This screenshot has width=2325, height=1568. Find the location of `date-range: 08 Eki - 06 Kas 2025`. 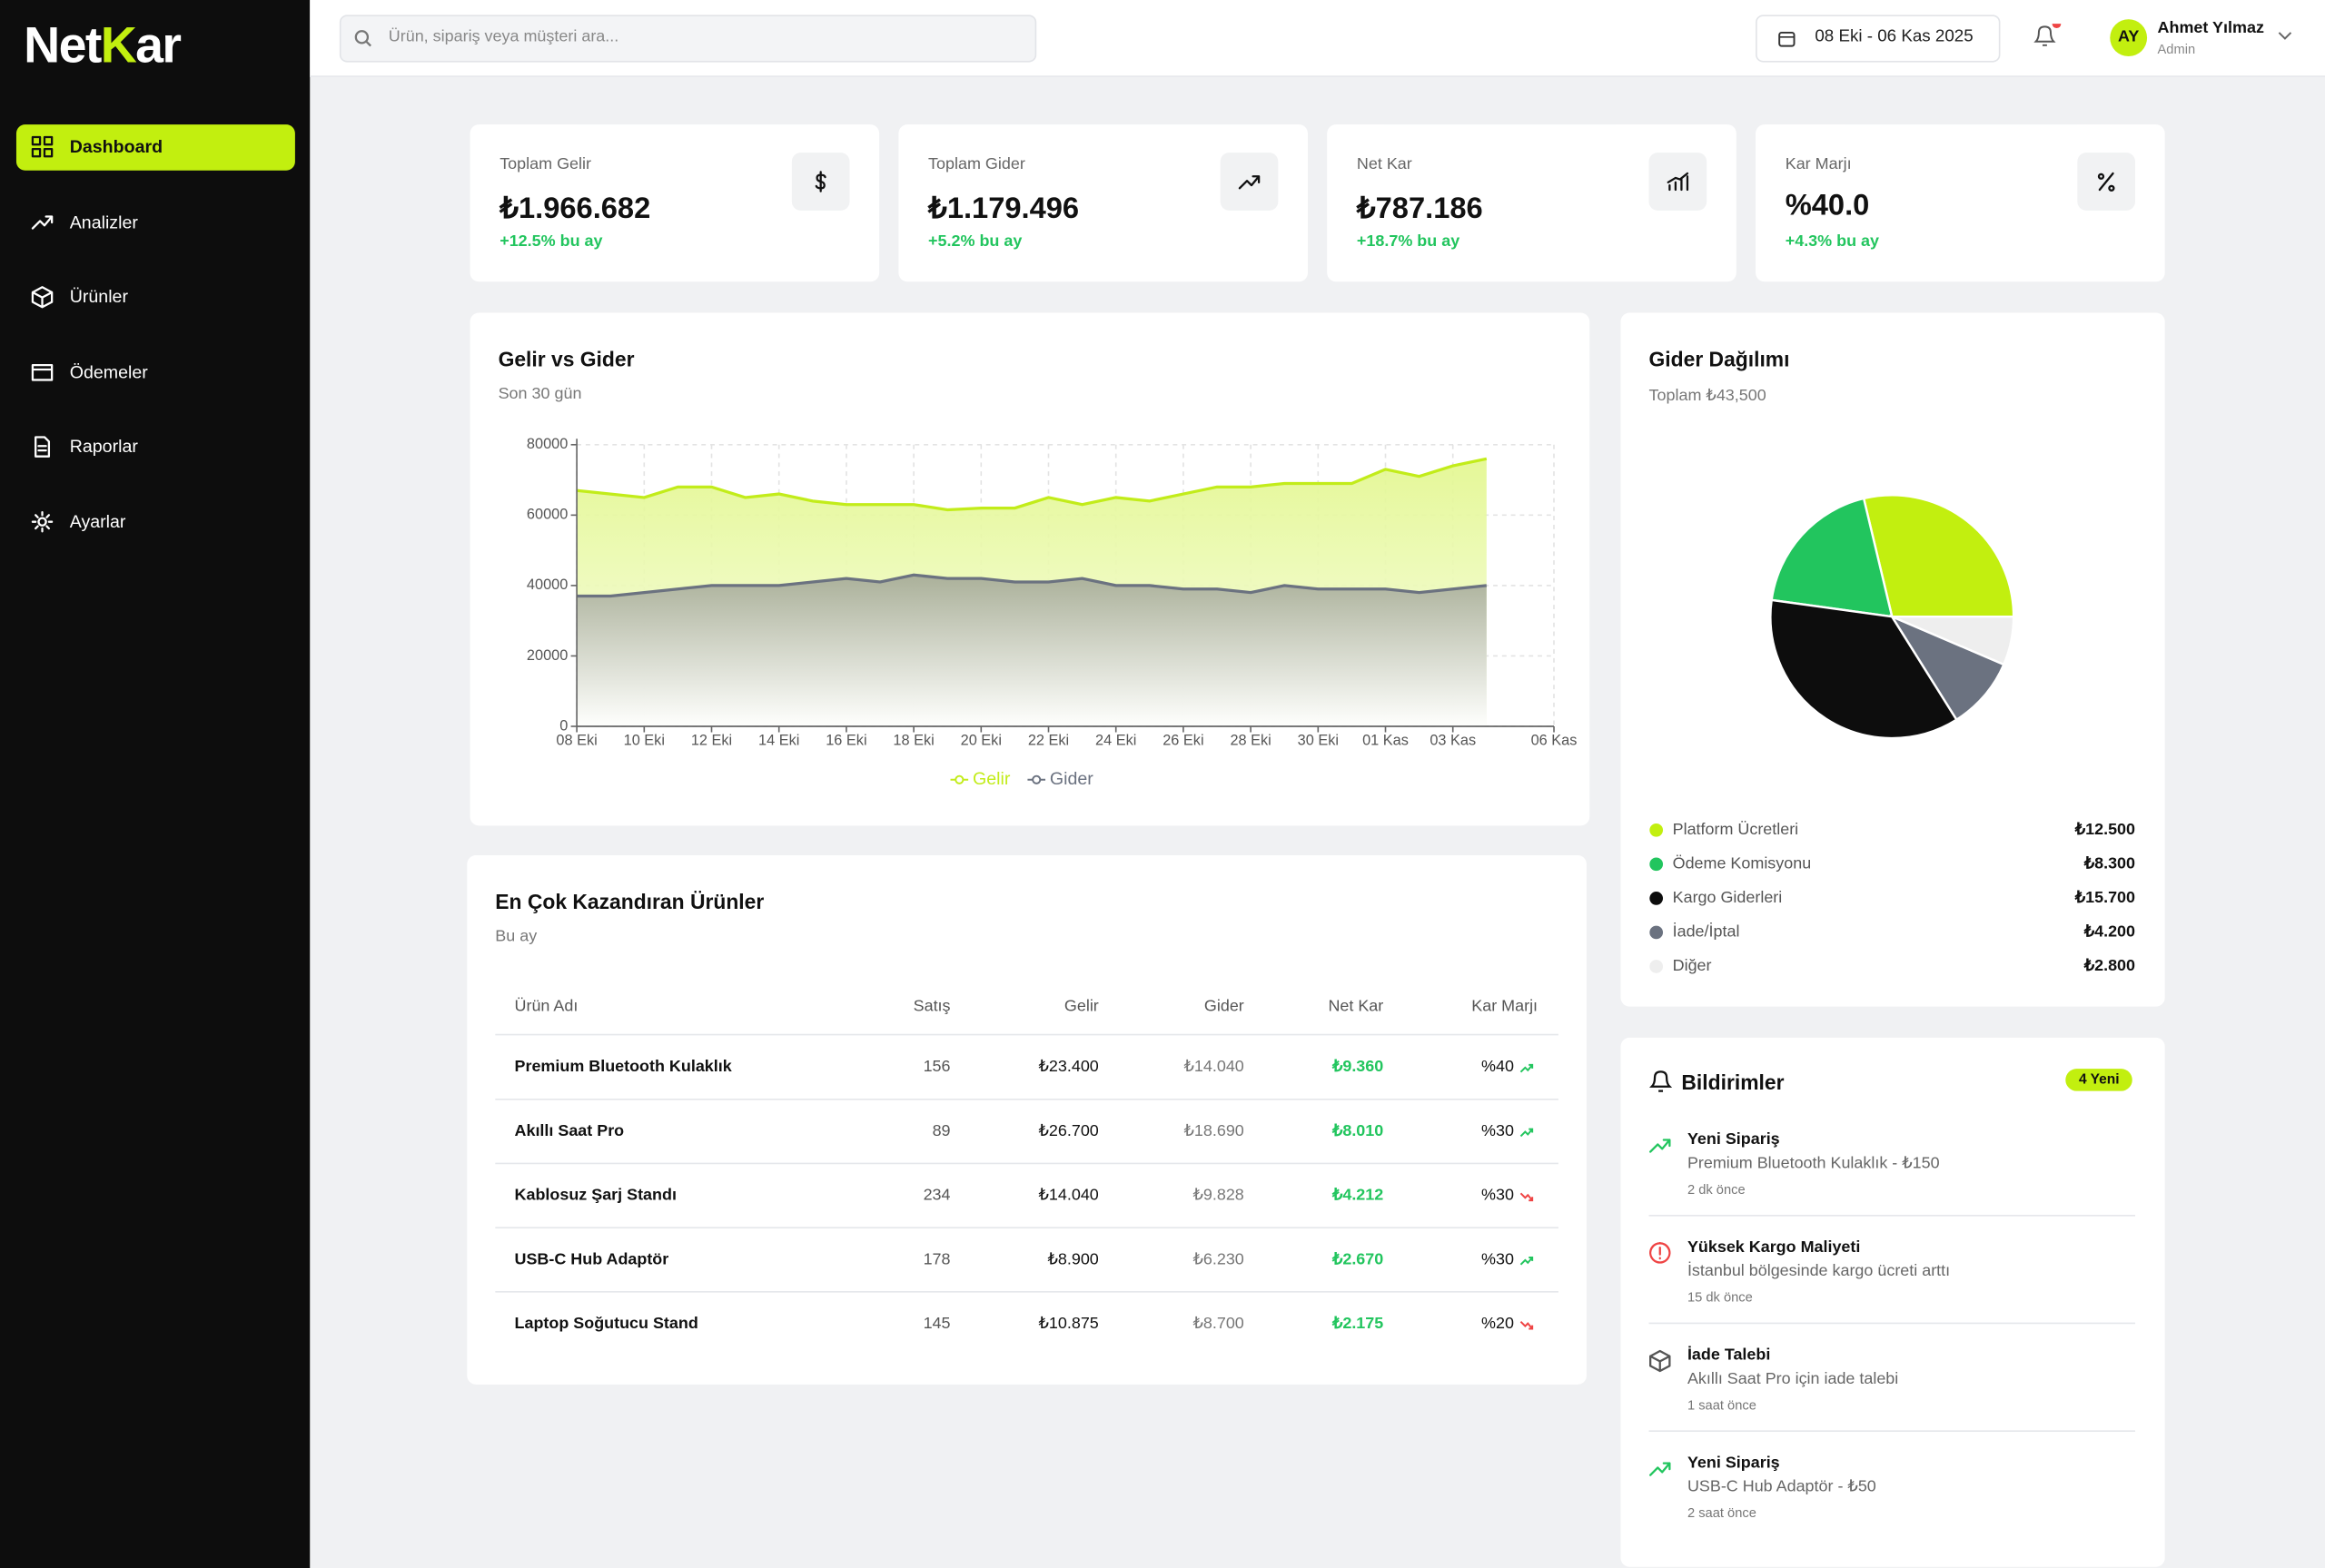

date-range: 08 Eki - 06 Kas 2025 is located at coordinates (1878, 39).